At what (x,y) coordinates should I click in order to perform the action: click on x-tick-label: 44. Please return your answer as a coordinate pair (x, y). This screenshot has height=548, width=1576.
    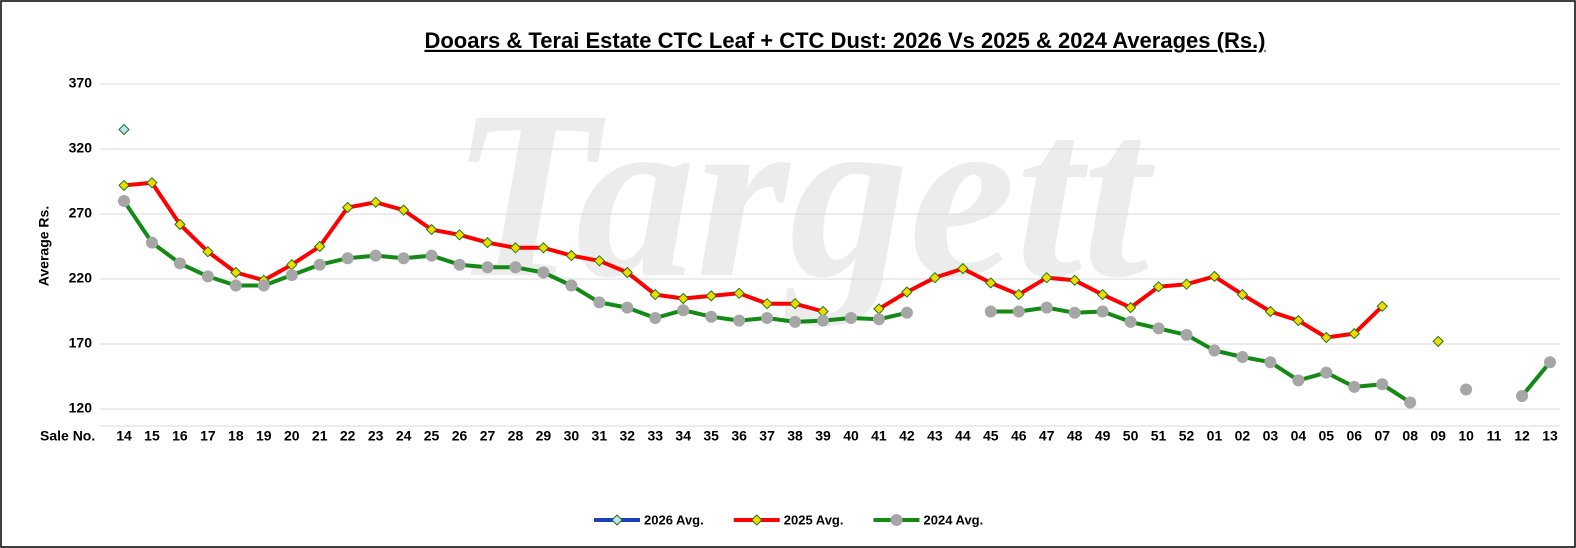
    Looking at the image, I should click on (963, 436).